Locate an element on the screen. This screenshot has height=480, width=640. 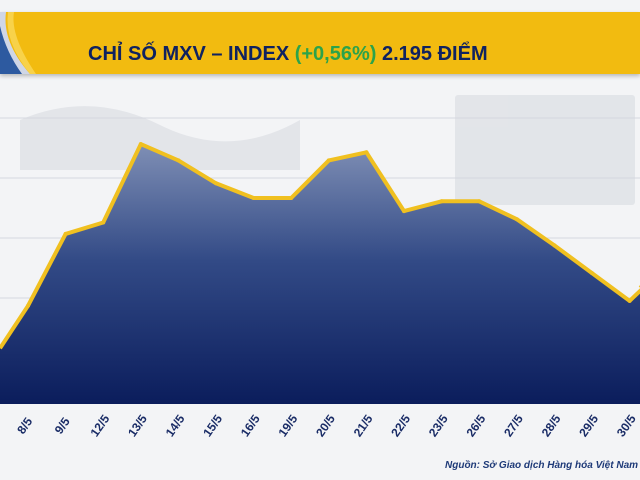
logo-swoosh-icon is located at coordinates (18, 43).